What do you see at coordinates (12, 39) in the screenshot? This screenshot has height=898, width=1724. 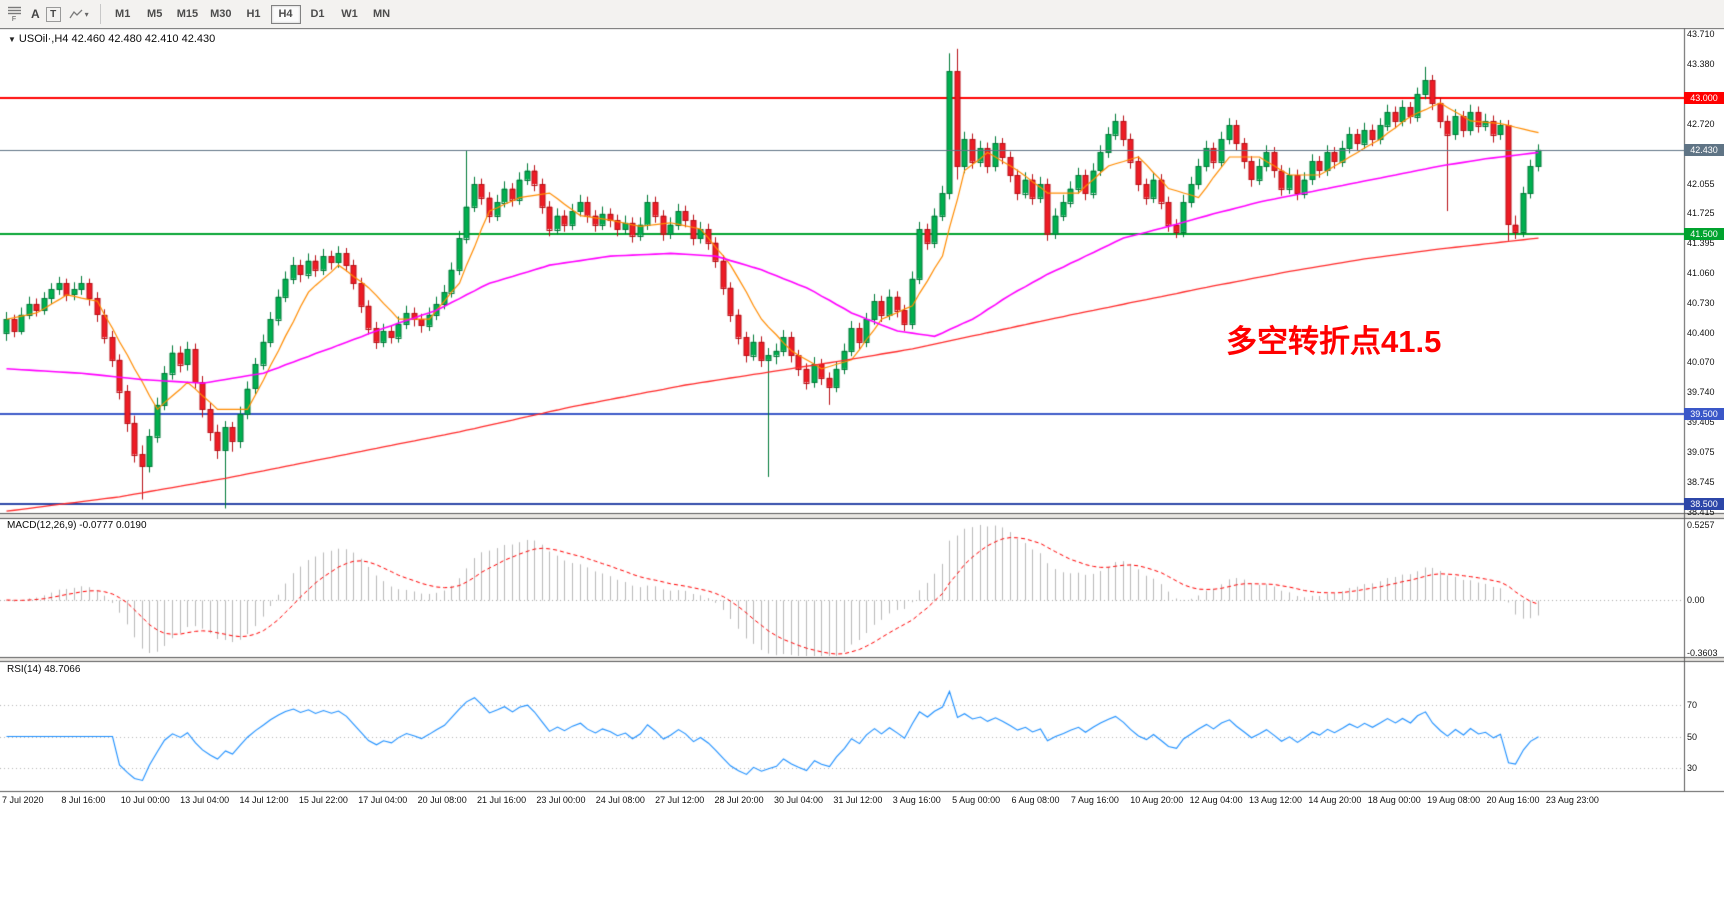 I see `collapse-icon: ▼` at bounding box center [12, 39].